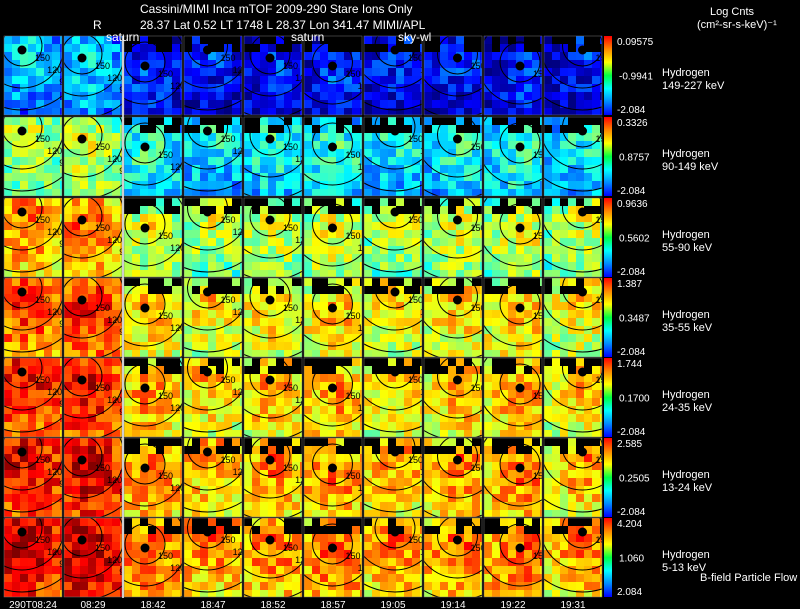  I want to click on contour-label: 90, so click(64, 163).